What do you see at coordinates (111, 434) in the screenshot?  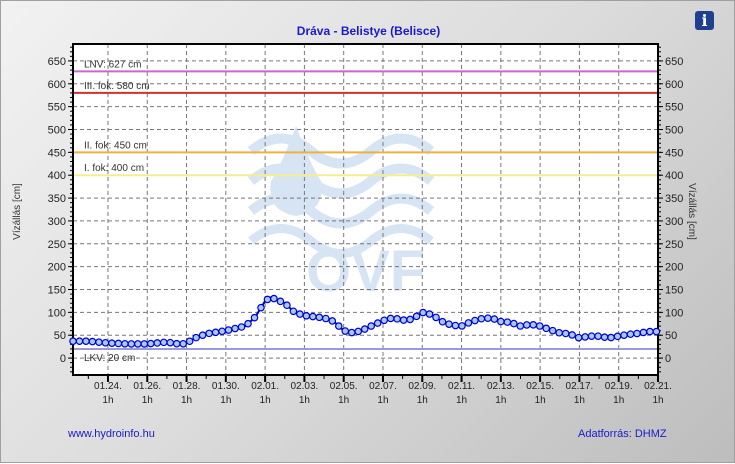 I see `source-link: www.hydroinfo.hu` at bounding box center [111, 434].